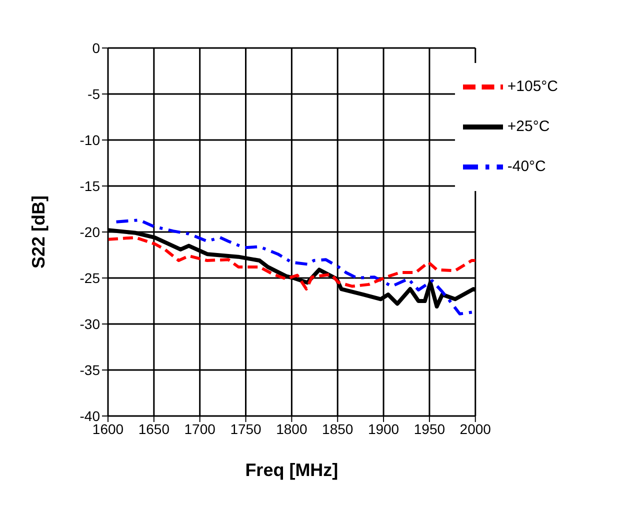  I want to click on y-tick-label: -15, so click(90, 186).